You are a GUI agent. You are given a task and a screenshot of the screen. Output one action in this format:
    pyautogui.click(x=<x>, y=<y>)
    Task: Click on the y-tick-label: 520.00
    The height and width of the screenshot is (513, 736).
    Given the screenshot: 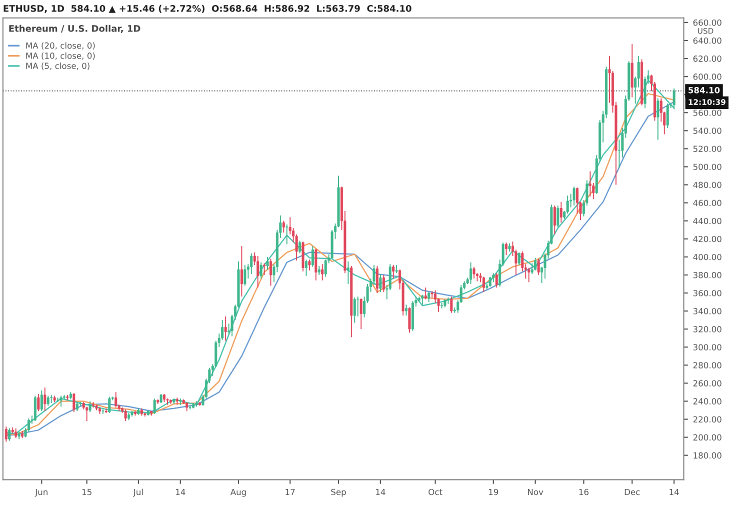 What is the action you would take?
    pyautogui.click(x=707, y=149)
    